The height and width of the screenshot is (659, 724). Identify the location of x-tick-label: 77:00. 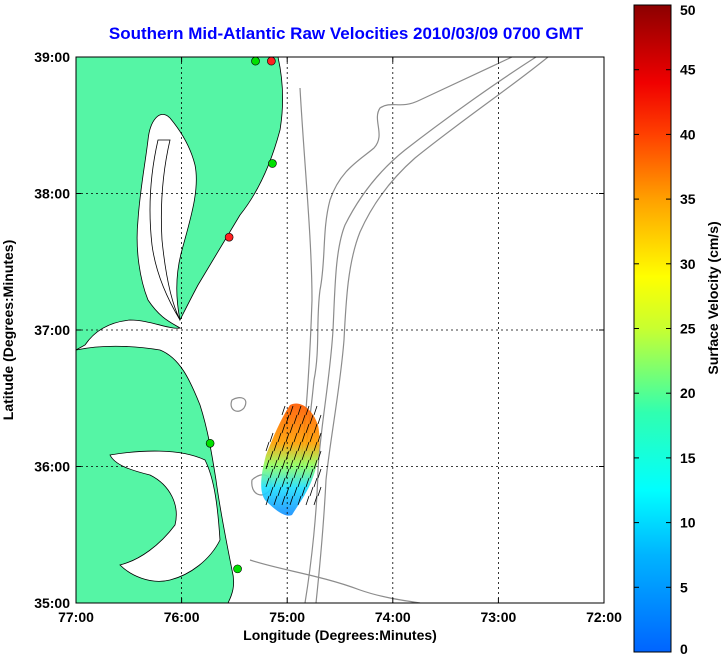
(76, 617).